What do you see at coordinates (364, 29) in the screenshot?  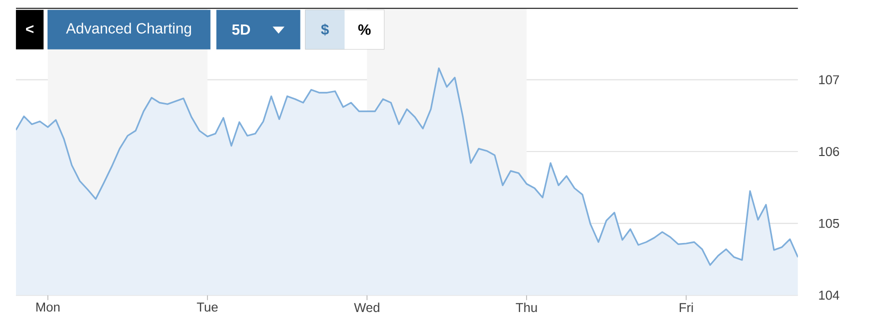 I see `annotation: %` at bounding box center [364, 29].